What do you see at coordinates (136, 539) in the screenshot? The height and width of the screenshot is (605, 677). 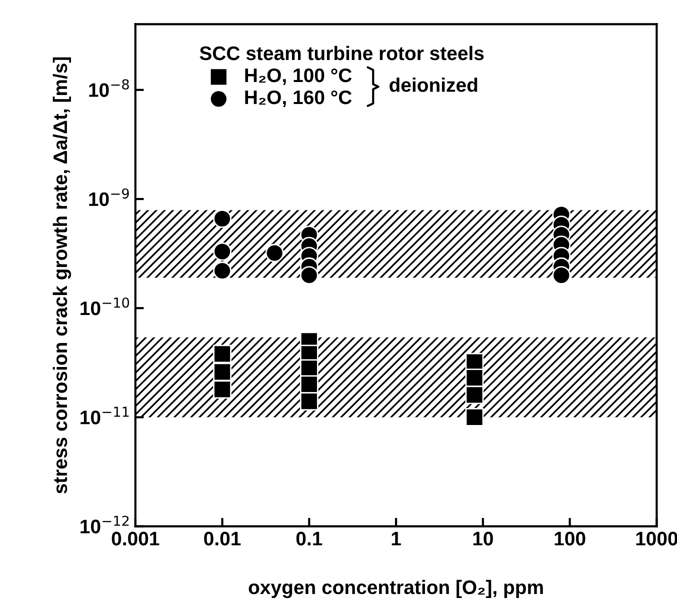 I see `x-tick-label: 0.001` at bounding box center [136, 539].